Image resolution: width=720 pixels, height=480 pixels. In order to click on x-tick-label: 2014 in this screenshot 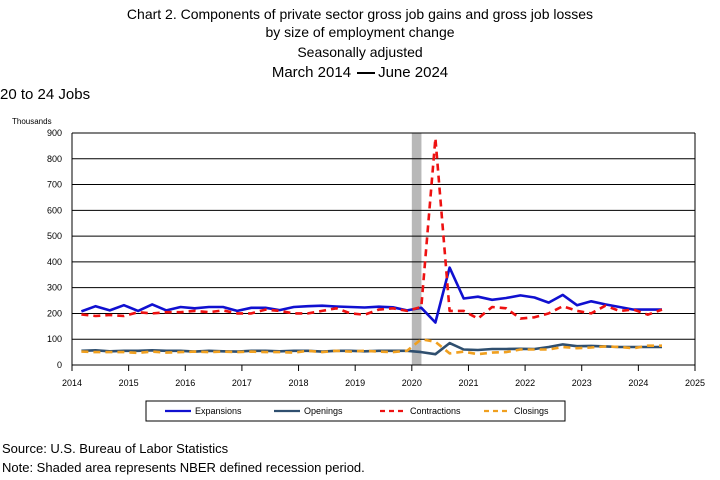, I will do `click(72, 383)`.